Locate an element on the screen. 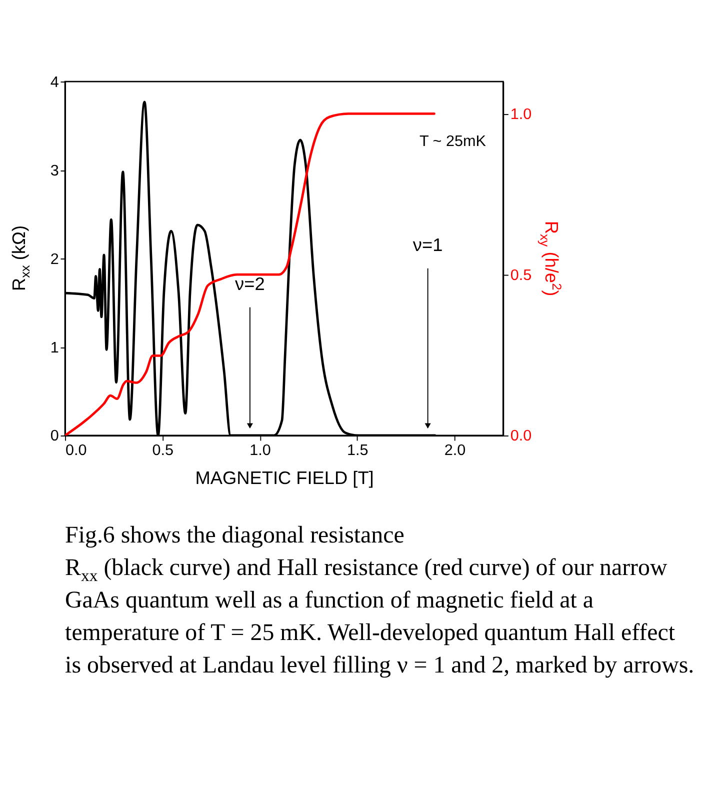  y2-tick-label: 1.0 is located at coordinates (521, 114).